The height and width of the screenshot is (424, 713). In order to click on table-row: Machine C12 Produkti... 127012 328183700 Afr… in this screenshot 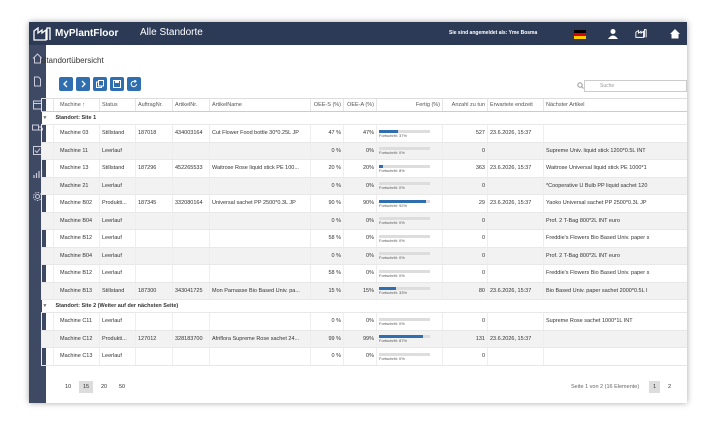, I will do `click(364, 339)`.